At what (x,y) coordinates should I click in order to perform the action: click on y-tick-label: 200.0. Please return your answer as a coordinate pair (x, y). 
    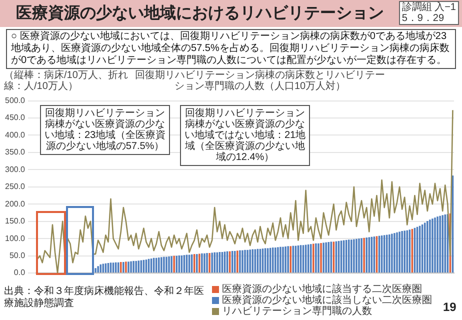
    Looking at the image, I should click on (15, 203).